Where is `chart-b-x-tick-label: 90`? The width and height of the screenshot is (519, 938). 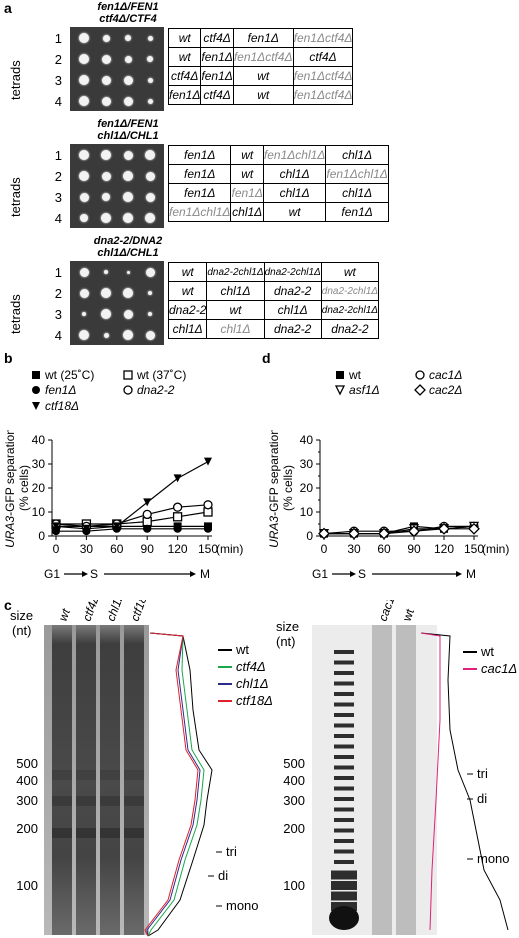 chart-b-x-tick-label: 90 is located at coordinates (148, 549).